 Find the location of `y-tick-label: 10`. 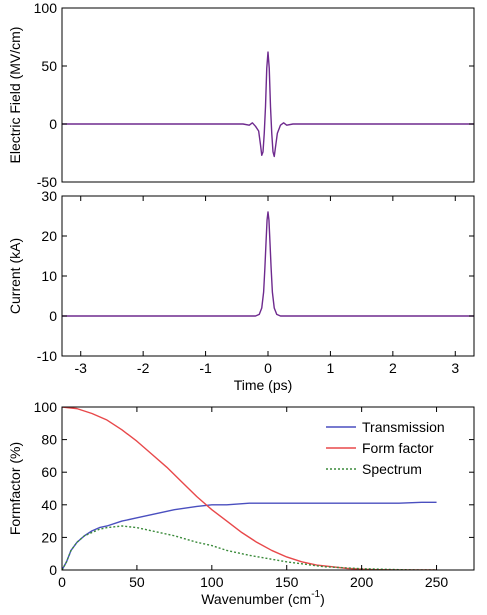

y-tick-label: 10 is located at coordinates (49, 276).